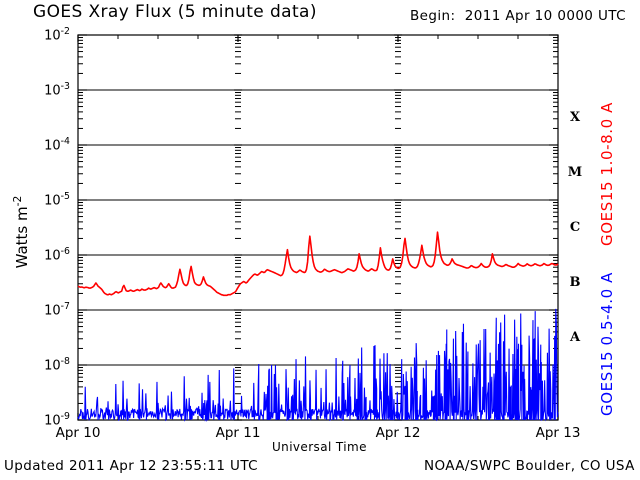  What do you see at coordinates (57, 35) in the screenshot?
I see `y-axis-tick-label: 10⁻²` at bounding box center [57, 35].